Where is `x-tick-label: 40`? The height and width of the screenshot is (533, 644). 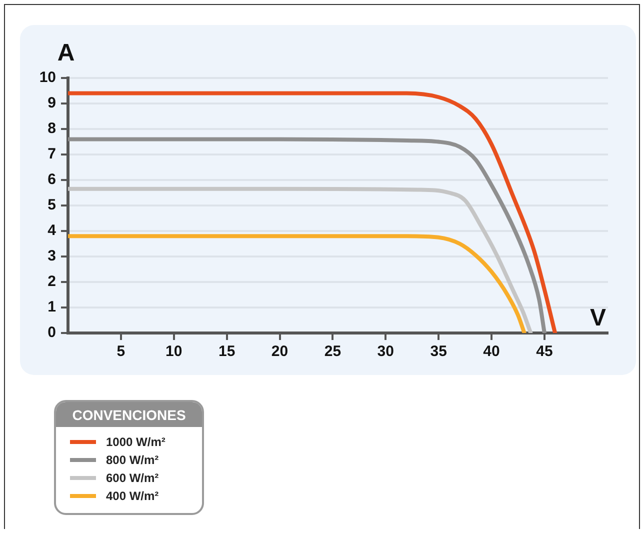
x-tick-label: 40 is located at coordinates (491, 351).